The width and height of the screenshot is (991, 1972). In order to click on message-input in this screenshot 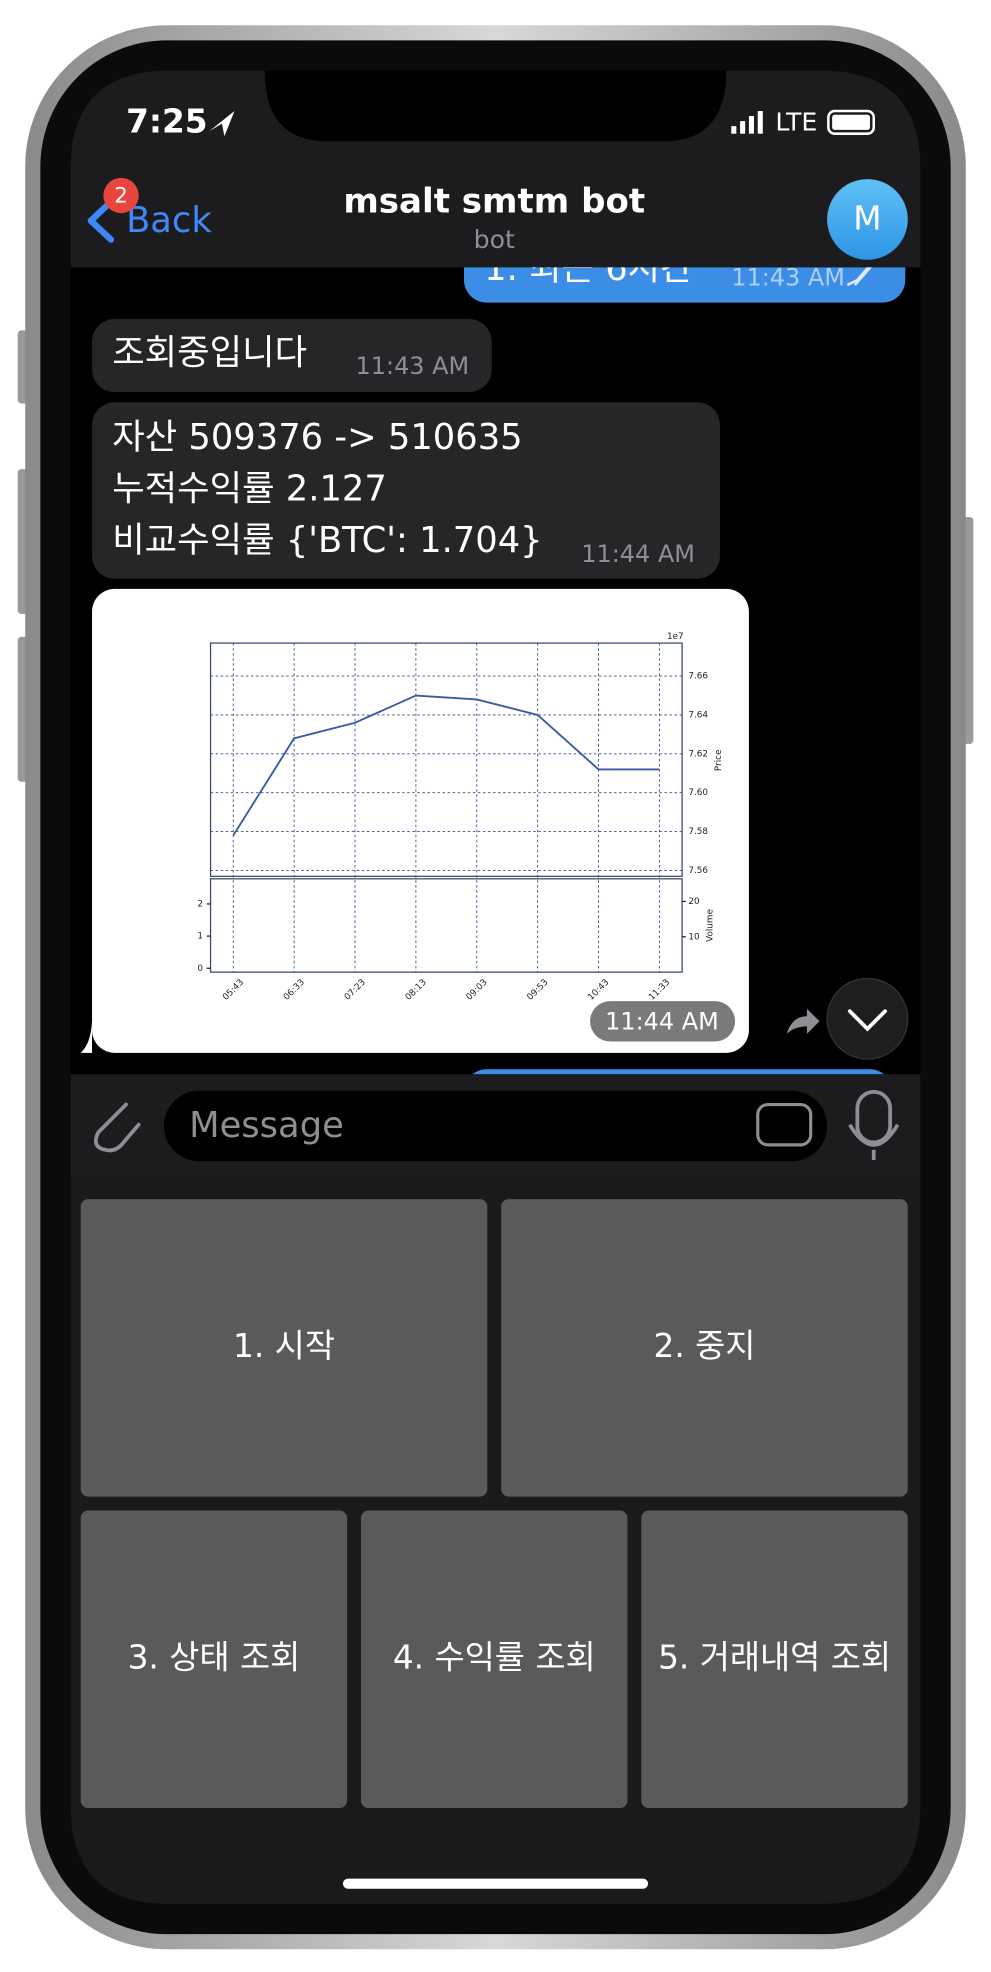, I will do `click(495, 1126)`.